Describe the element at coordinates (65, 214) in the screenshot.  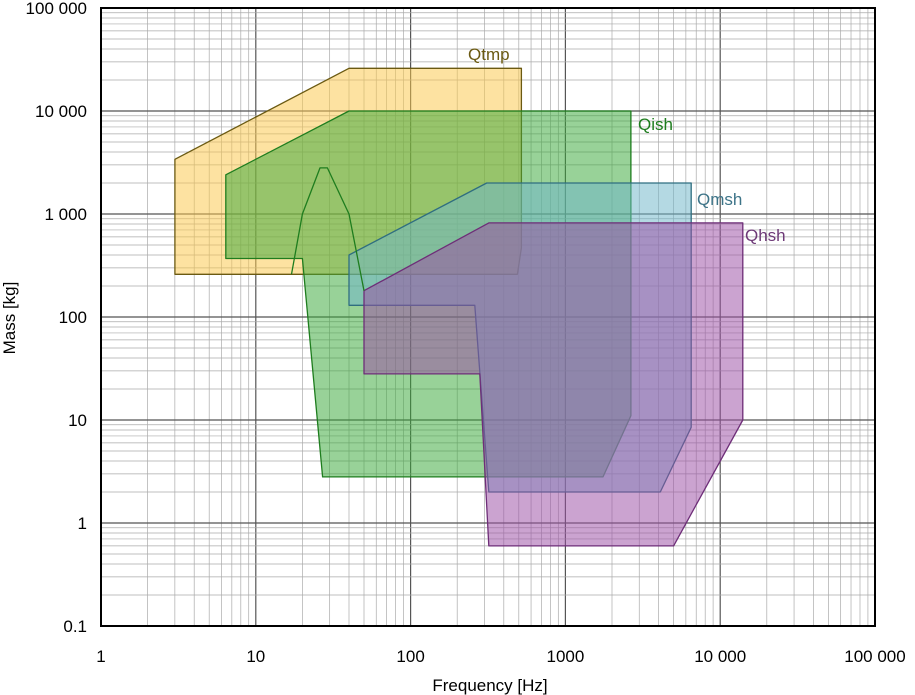
I see `y-tick-label: 1 000` at that location.